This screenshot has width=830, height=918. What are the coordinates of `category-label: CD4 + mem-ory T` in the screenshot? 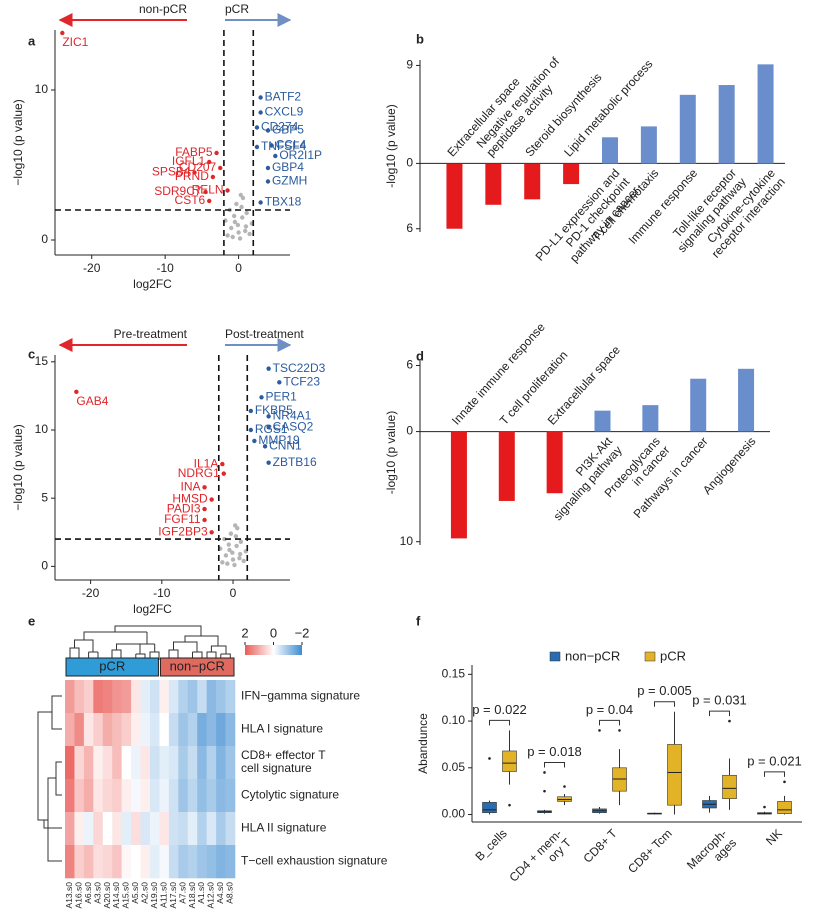 It's located at (541, 860).